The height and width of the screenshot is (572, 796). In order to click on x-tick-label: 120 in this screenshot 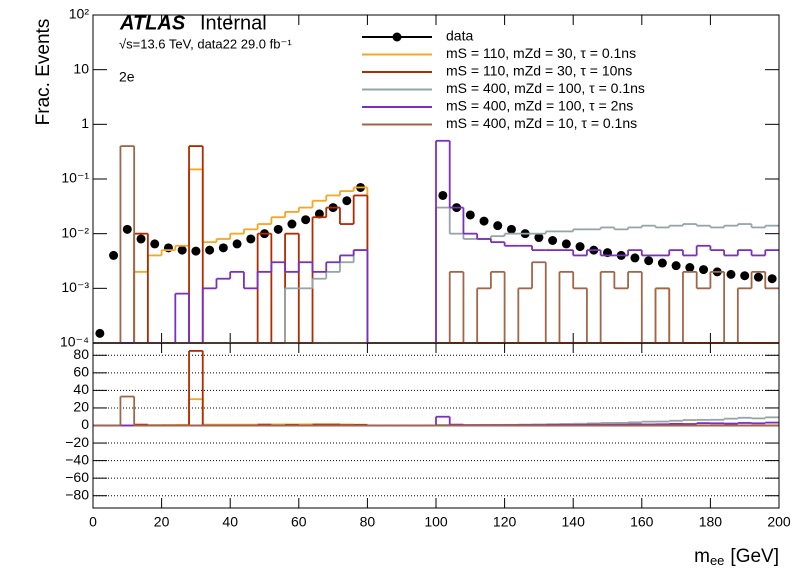, I will do `click(505, 522)`.